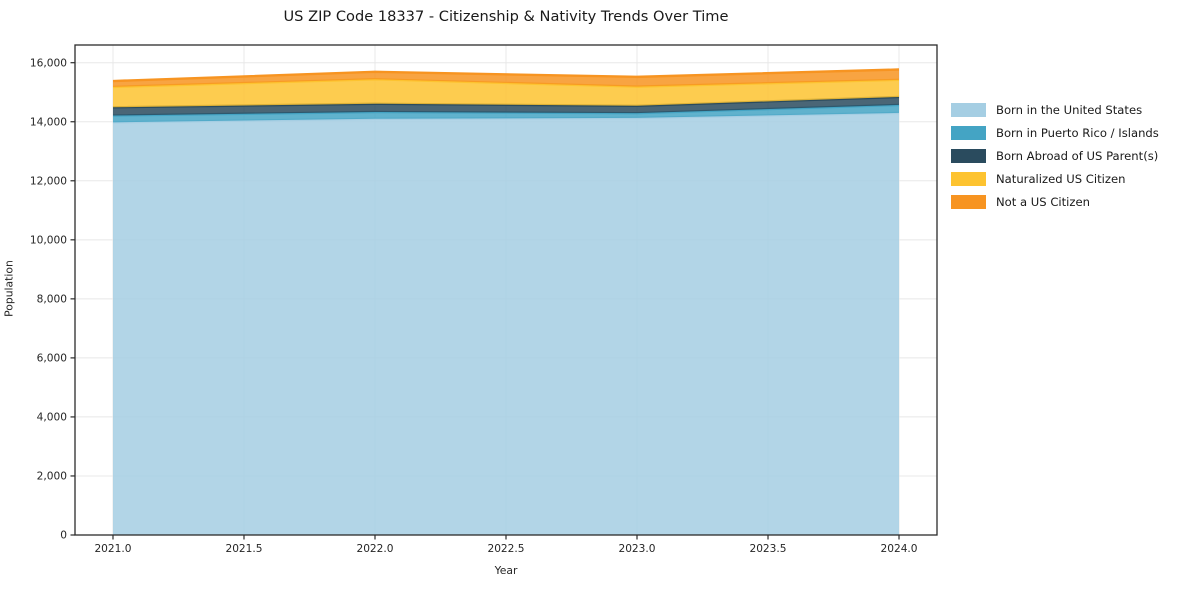 This screenshot has height=590, width=1189. I want to click on y-tick-label: 14,000, so click(48, 122).